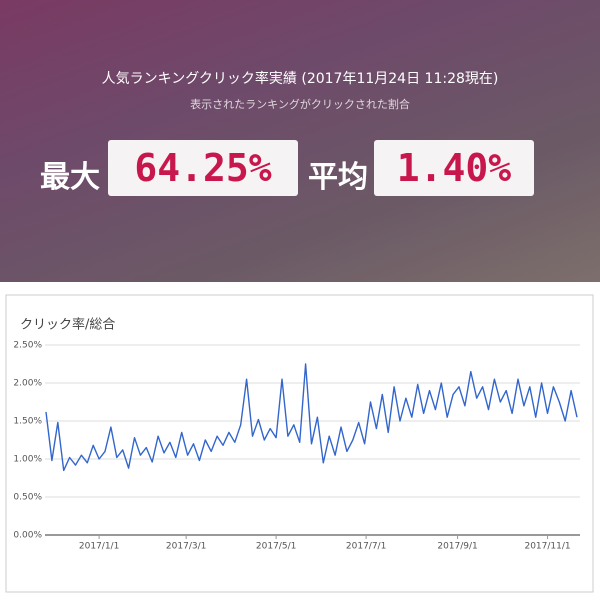  I want to click on max-value: 64.25%, so click(203, 168).